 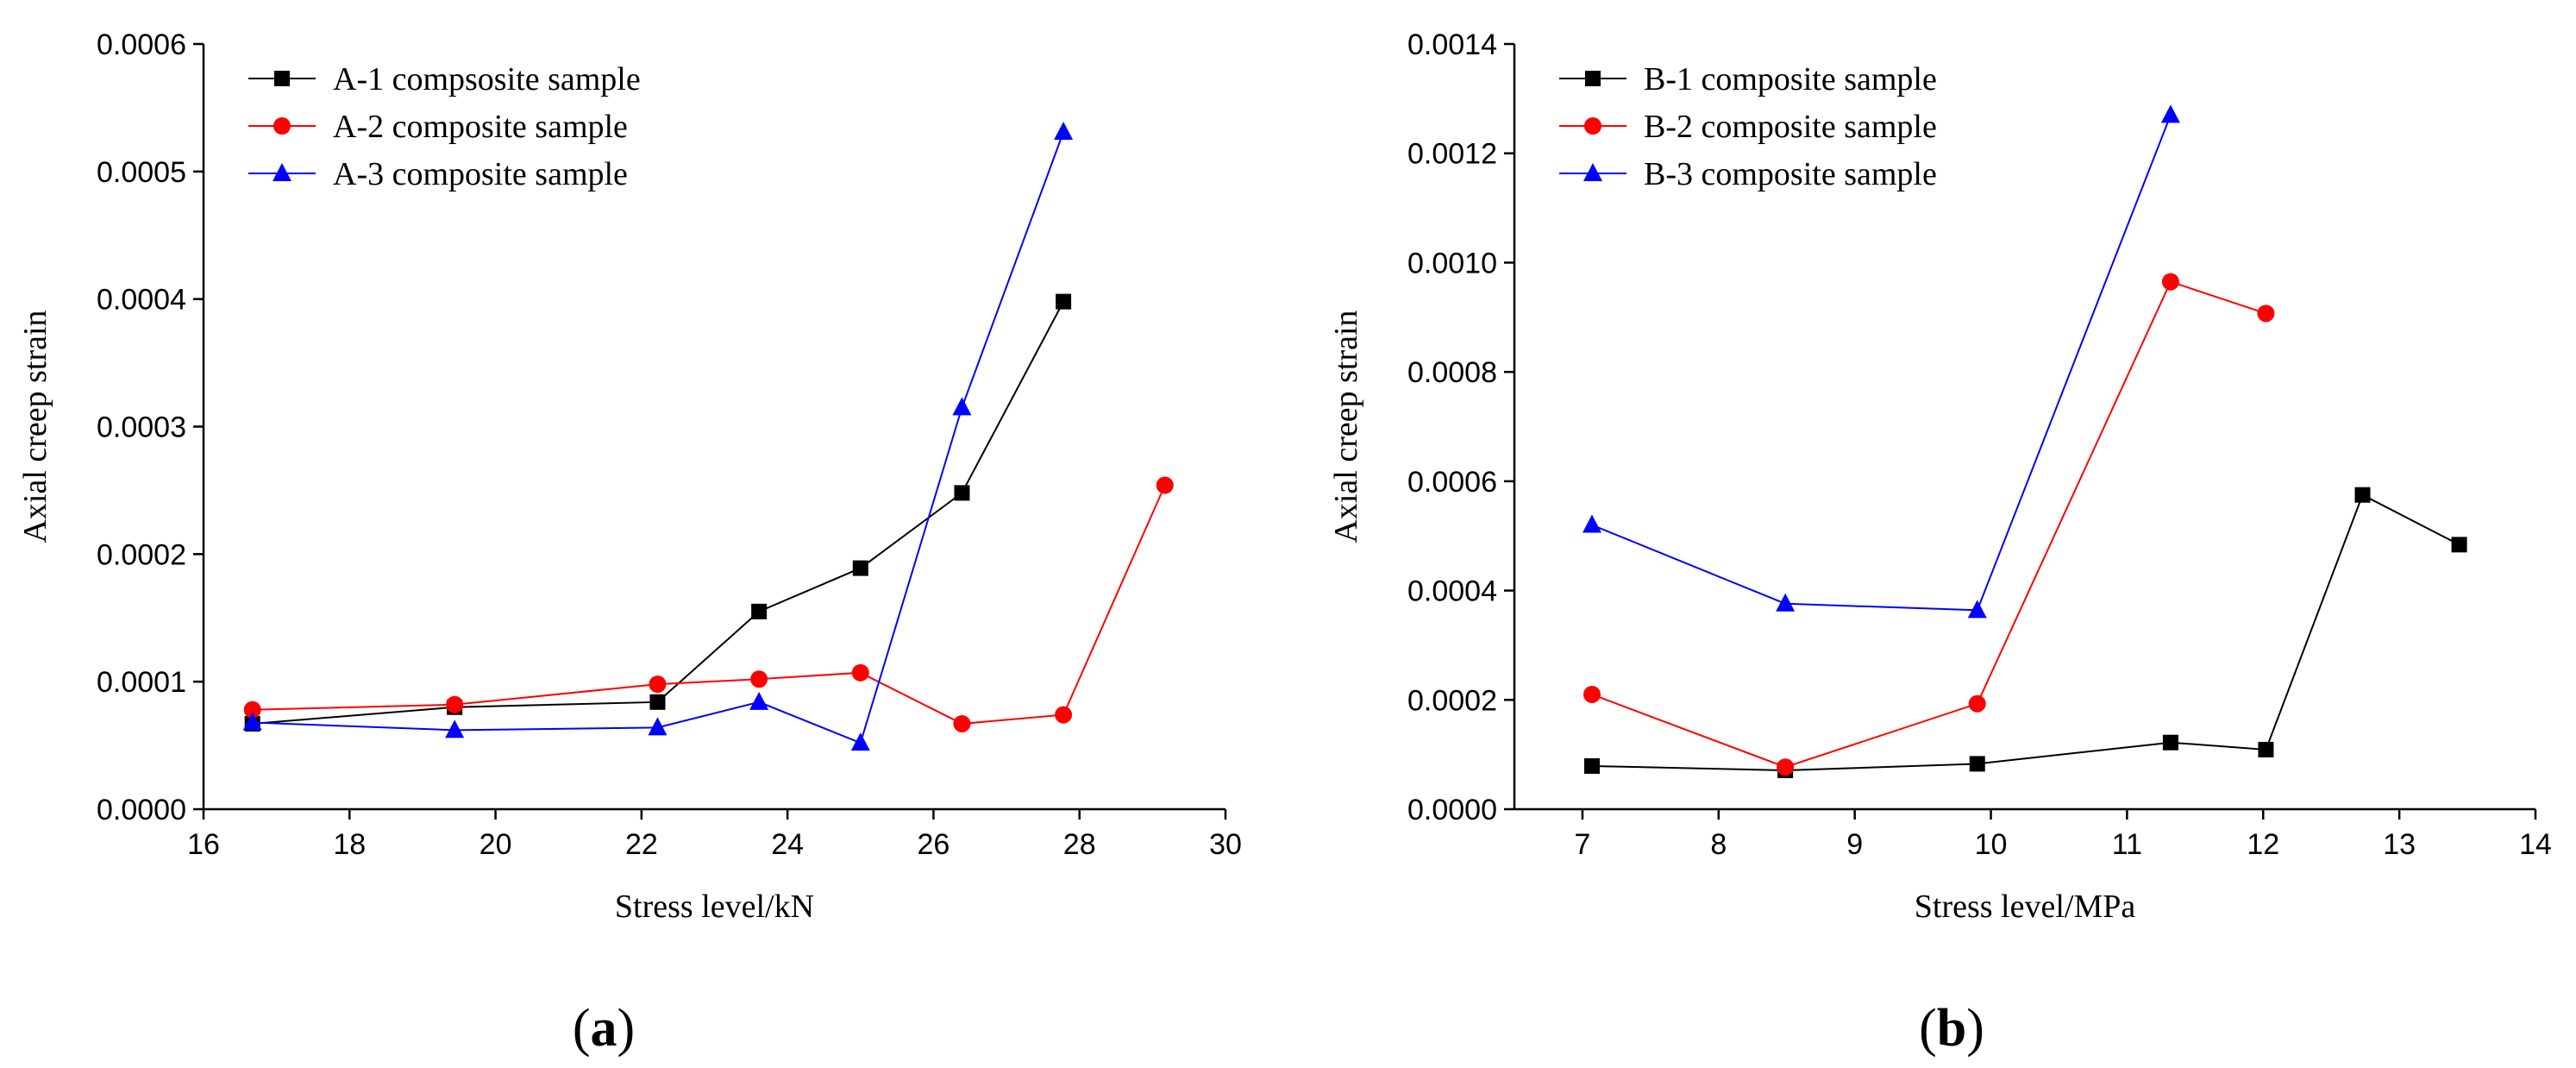 I want to click on x-tick-label: 8, so click(x=1718, y=845).